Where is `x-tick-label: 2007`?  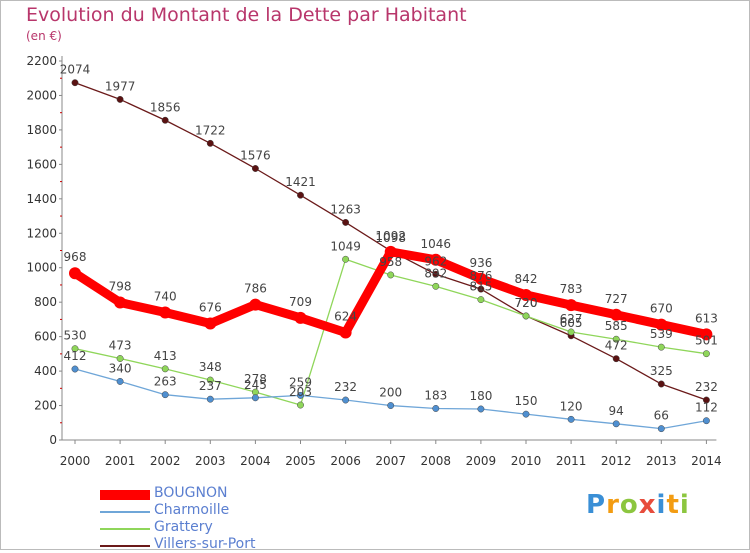 x-tick-label: 2007 is located at coordinates (390, 461).